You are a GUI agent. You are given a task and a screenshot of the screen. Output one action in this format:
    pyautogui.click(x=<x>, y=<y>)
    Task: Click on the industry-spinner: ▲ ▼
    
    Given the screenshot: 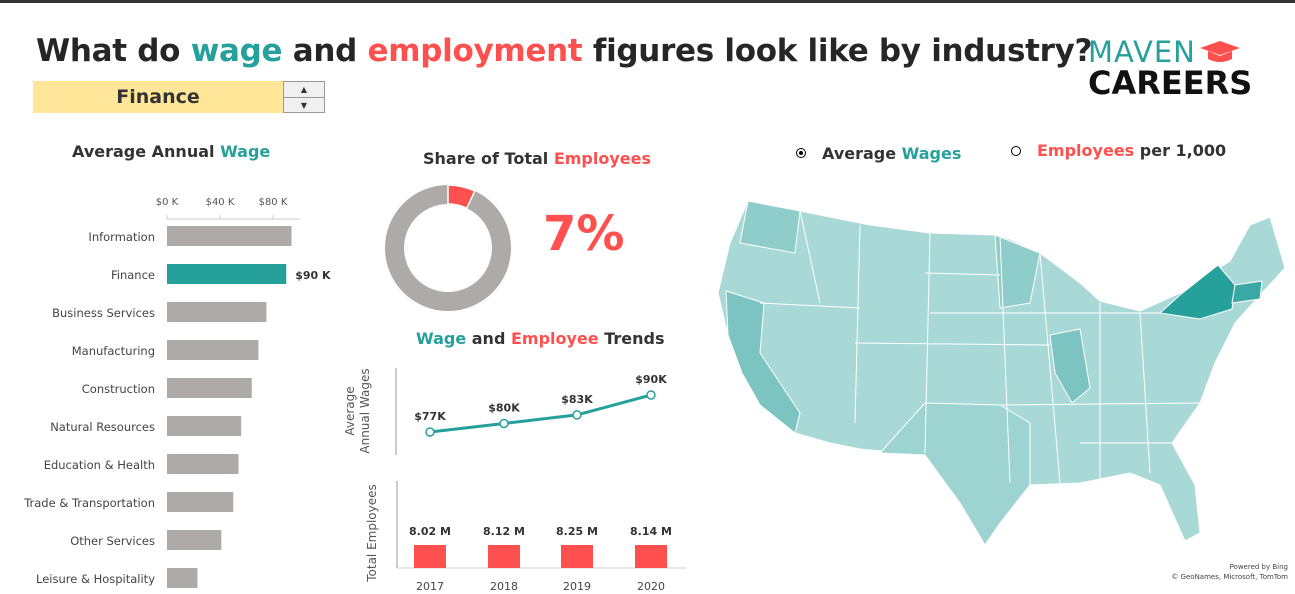 What is the action you would take?
    pyautogui.click(x=304, y=97)
    